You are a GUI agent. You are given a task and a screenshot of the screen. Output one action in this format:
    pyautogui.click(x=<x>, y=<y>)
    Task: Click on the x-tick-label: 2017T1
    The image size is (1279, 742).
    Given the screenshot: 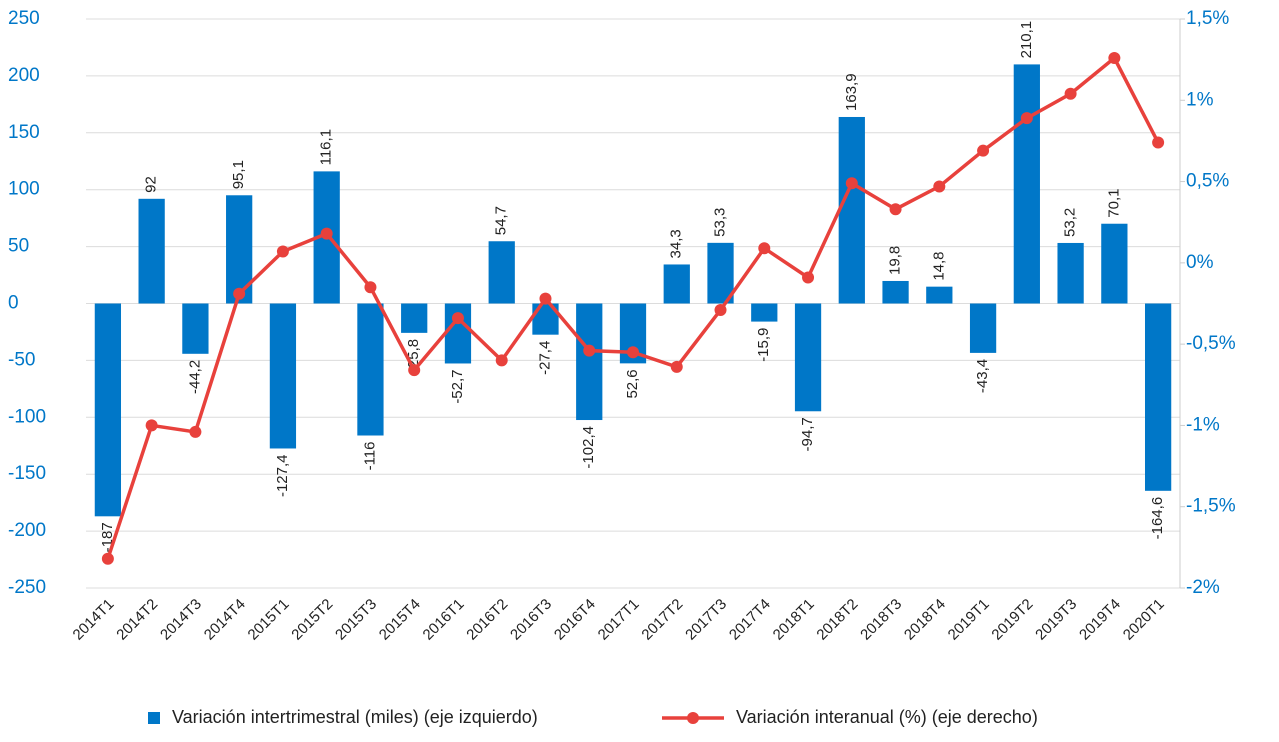 What is the action you would take?
    pyautogui.click(x=619, y=620)
    